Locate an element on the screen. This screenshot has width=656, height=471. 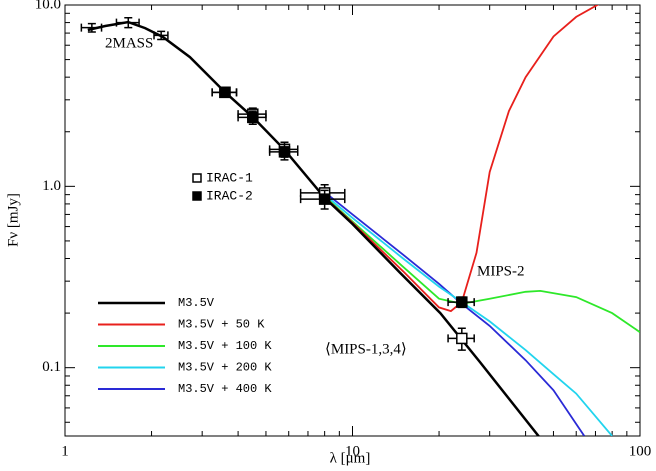
y-tick-label: 1.0 is located at coordinates (51, 186).